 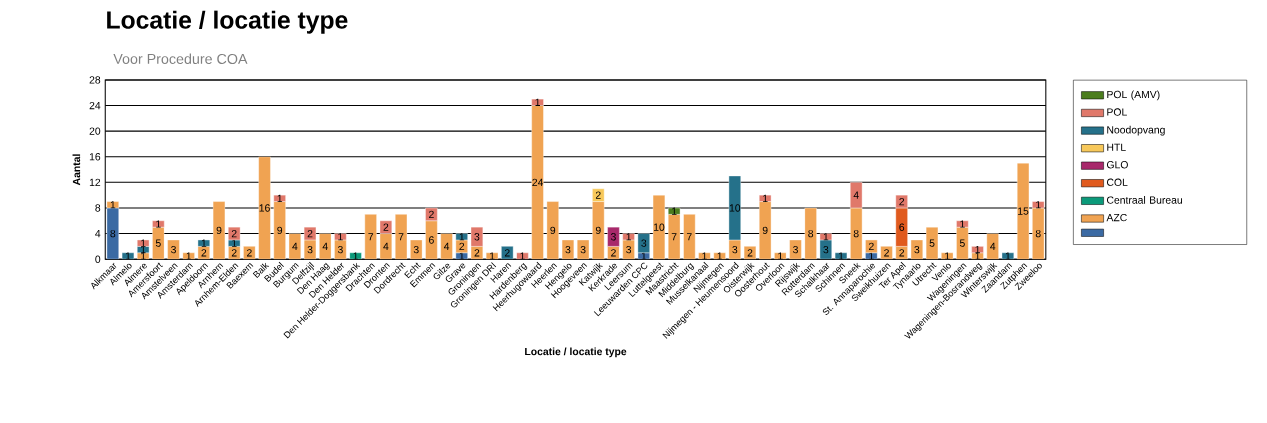 I want to click on y-tick-label: 12, so click(x=95, y=182).